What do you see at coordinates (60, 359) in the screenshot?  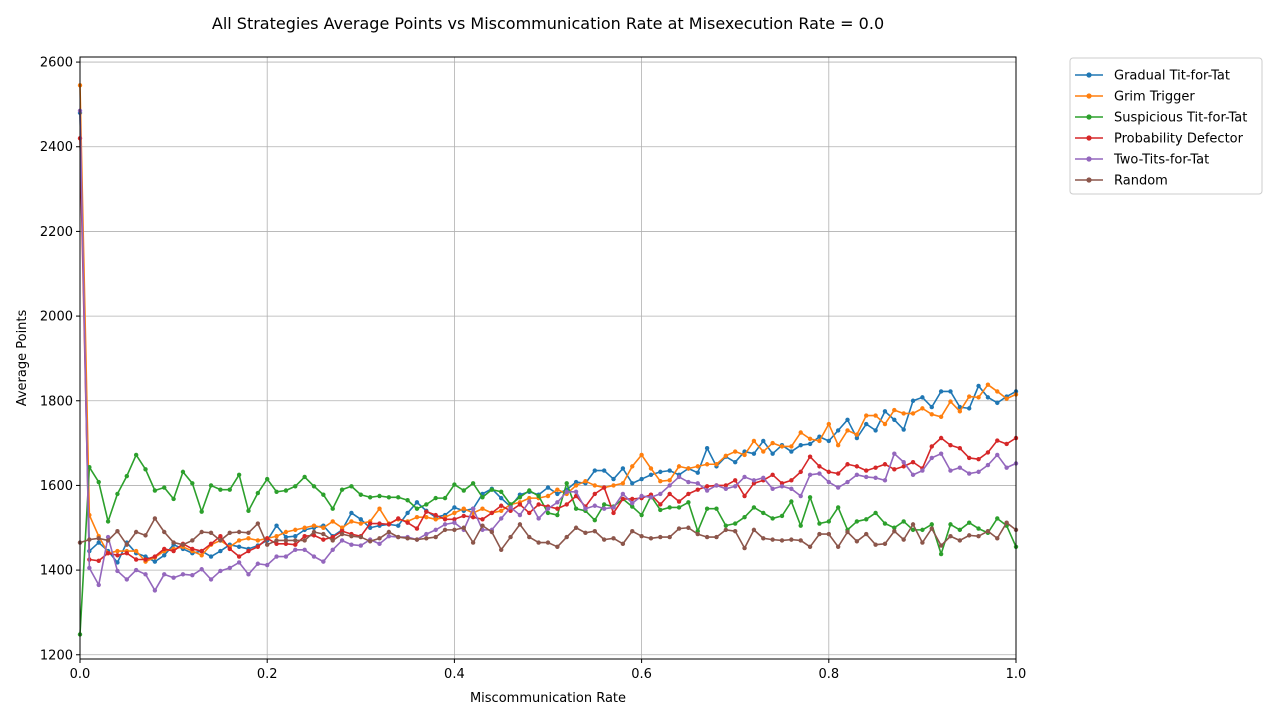 I see `y-axis: 1200 1400 1600 1800 2000 2200 2400 2600` at bounding box center [60, 359].